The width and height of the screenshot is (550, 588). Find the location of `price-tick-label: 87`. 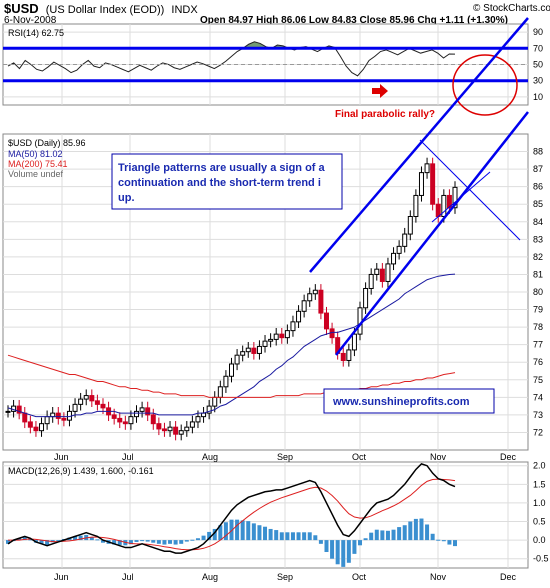

price-tick-label: 87 is located at coordinates (538, 169).